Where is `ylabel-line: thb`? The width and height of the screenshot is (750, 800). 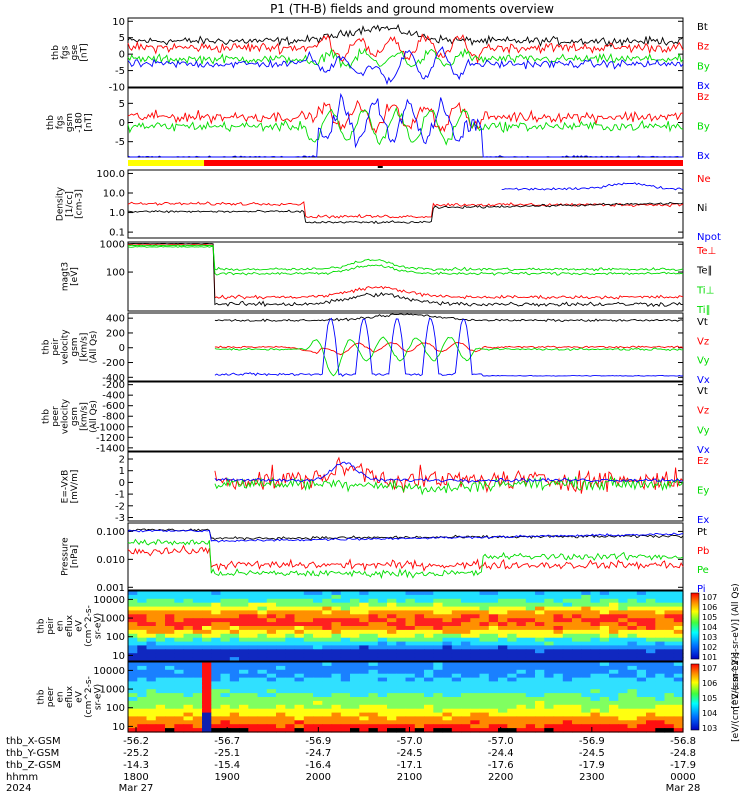 ylabel-line: thb is located at coordinates (42, 625).